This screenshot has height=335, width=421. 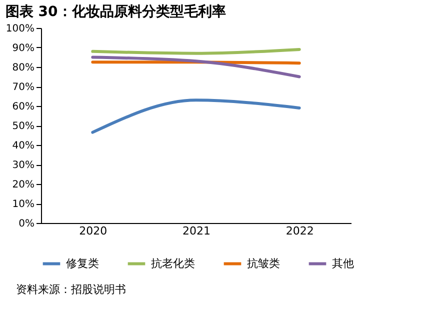 What do you see at coordinates (23, 68) in the screenshot?
I see `y-tick-label: 80%` at bounding box center [23, 68].